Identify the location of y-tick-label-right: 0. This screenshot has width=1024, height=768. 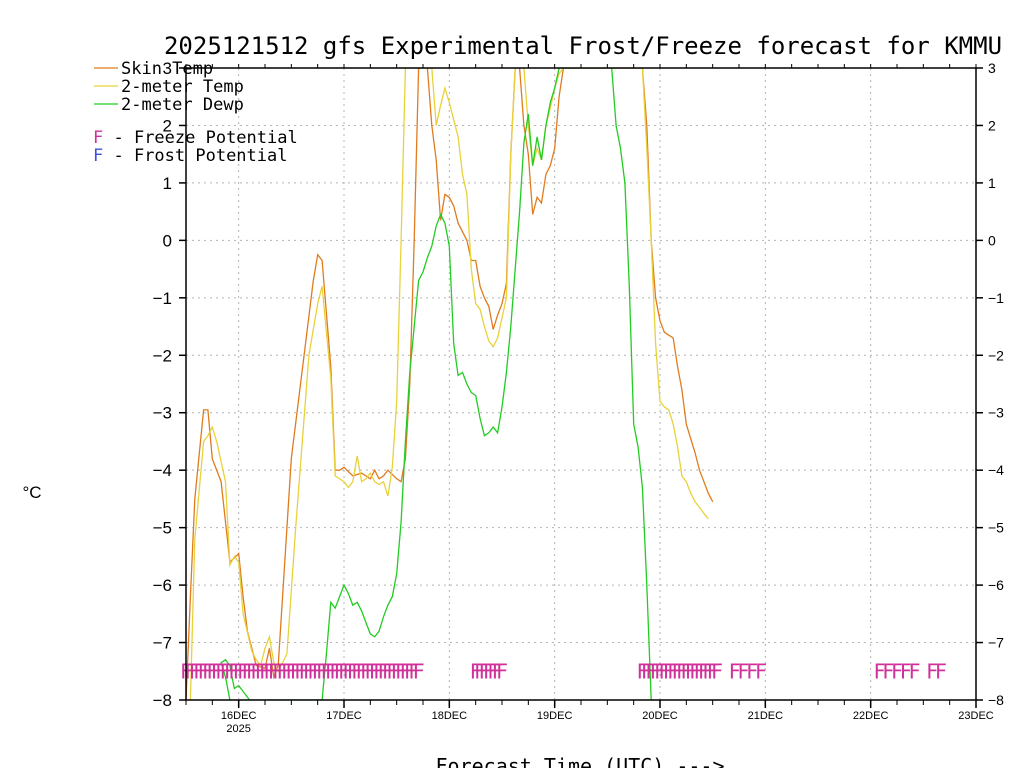
(992, 240).